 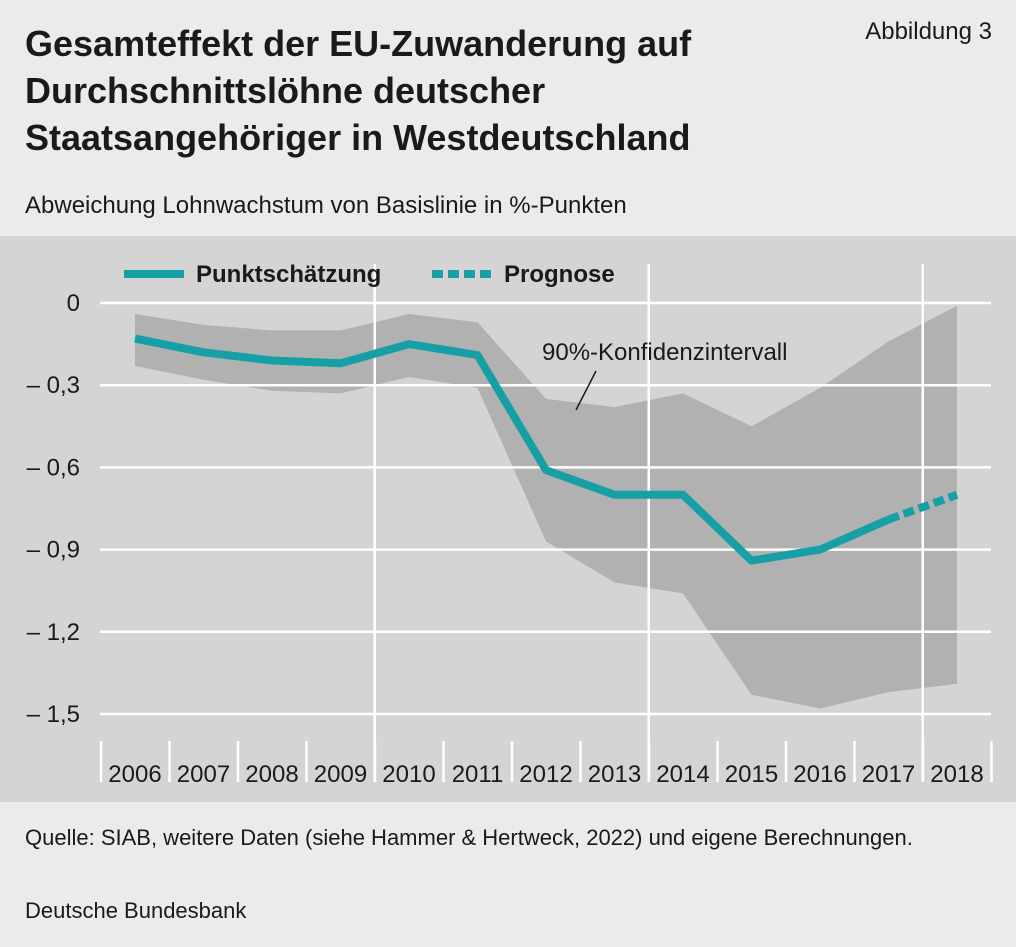 I want to click on x-tick-label-2009: 2009, so click(x=340, y=774).